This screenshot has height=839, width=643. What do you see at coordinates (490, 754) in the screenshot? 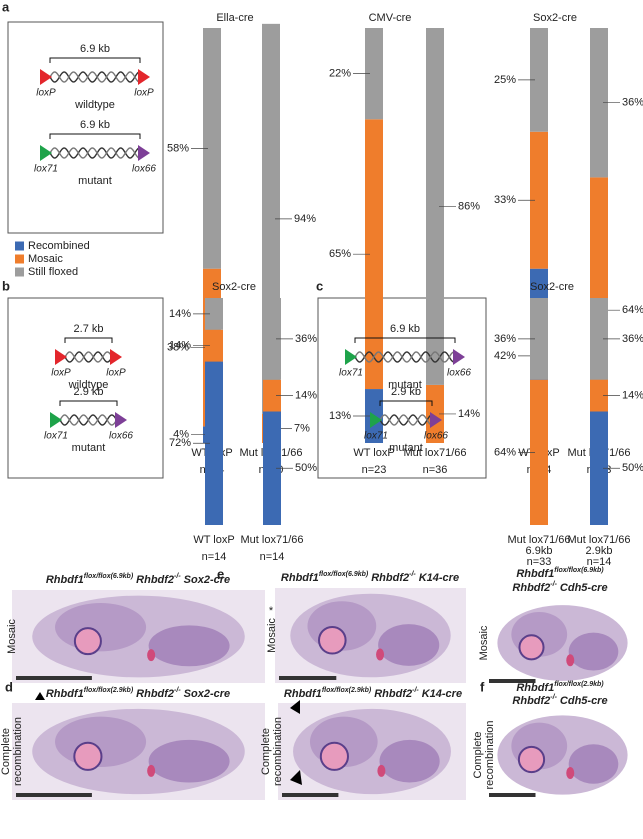
I see `side-label: recombination` at bounding box center [490, 754].